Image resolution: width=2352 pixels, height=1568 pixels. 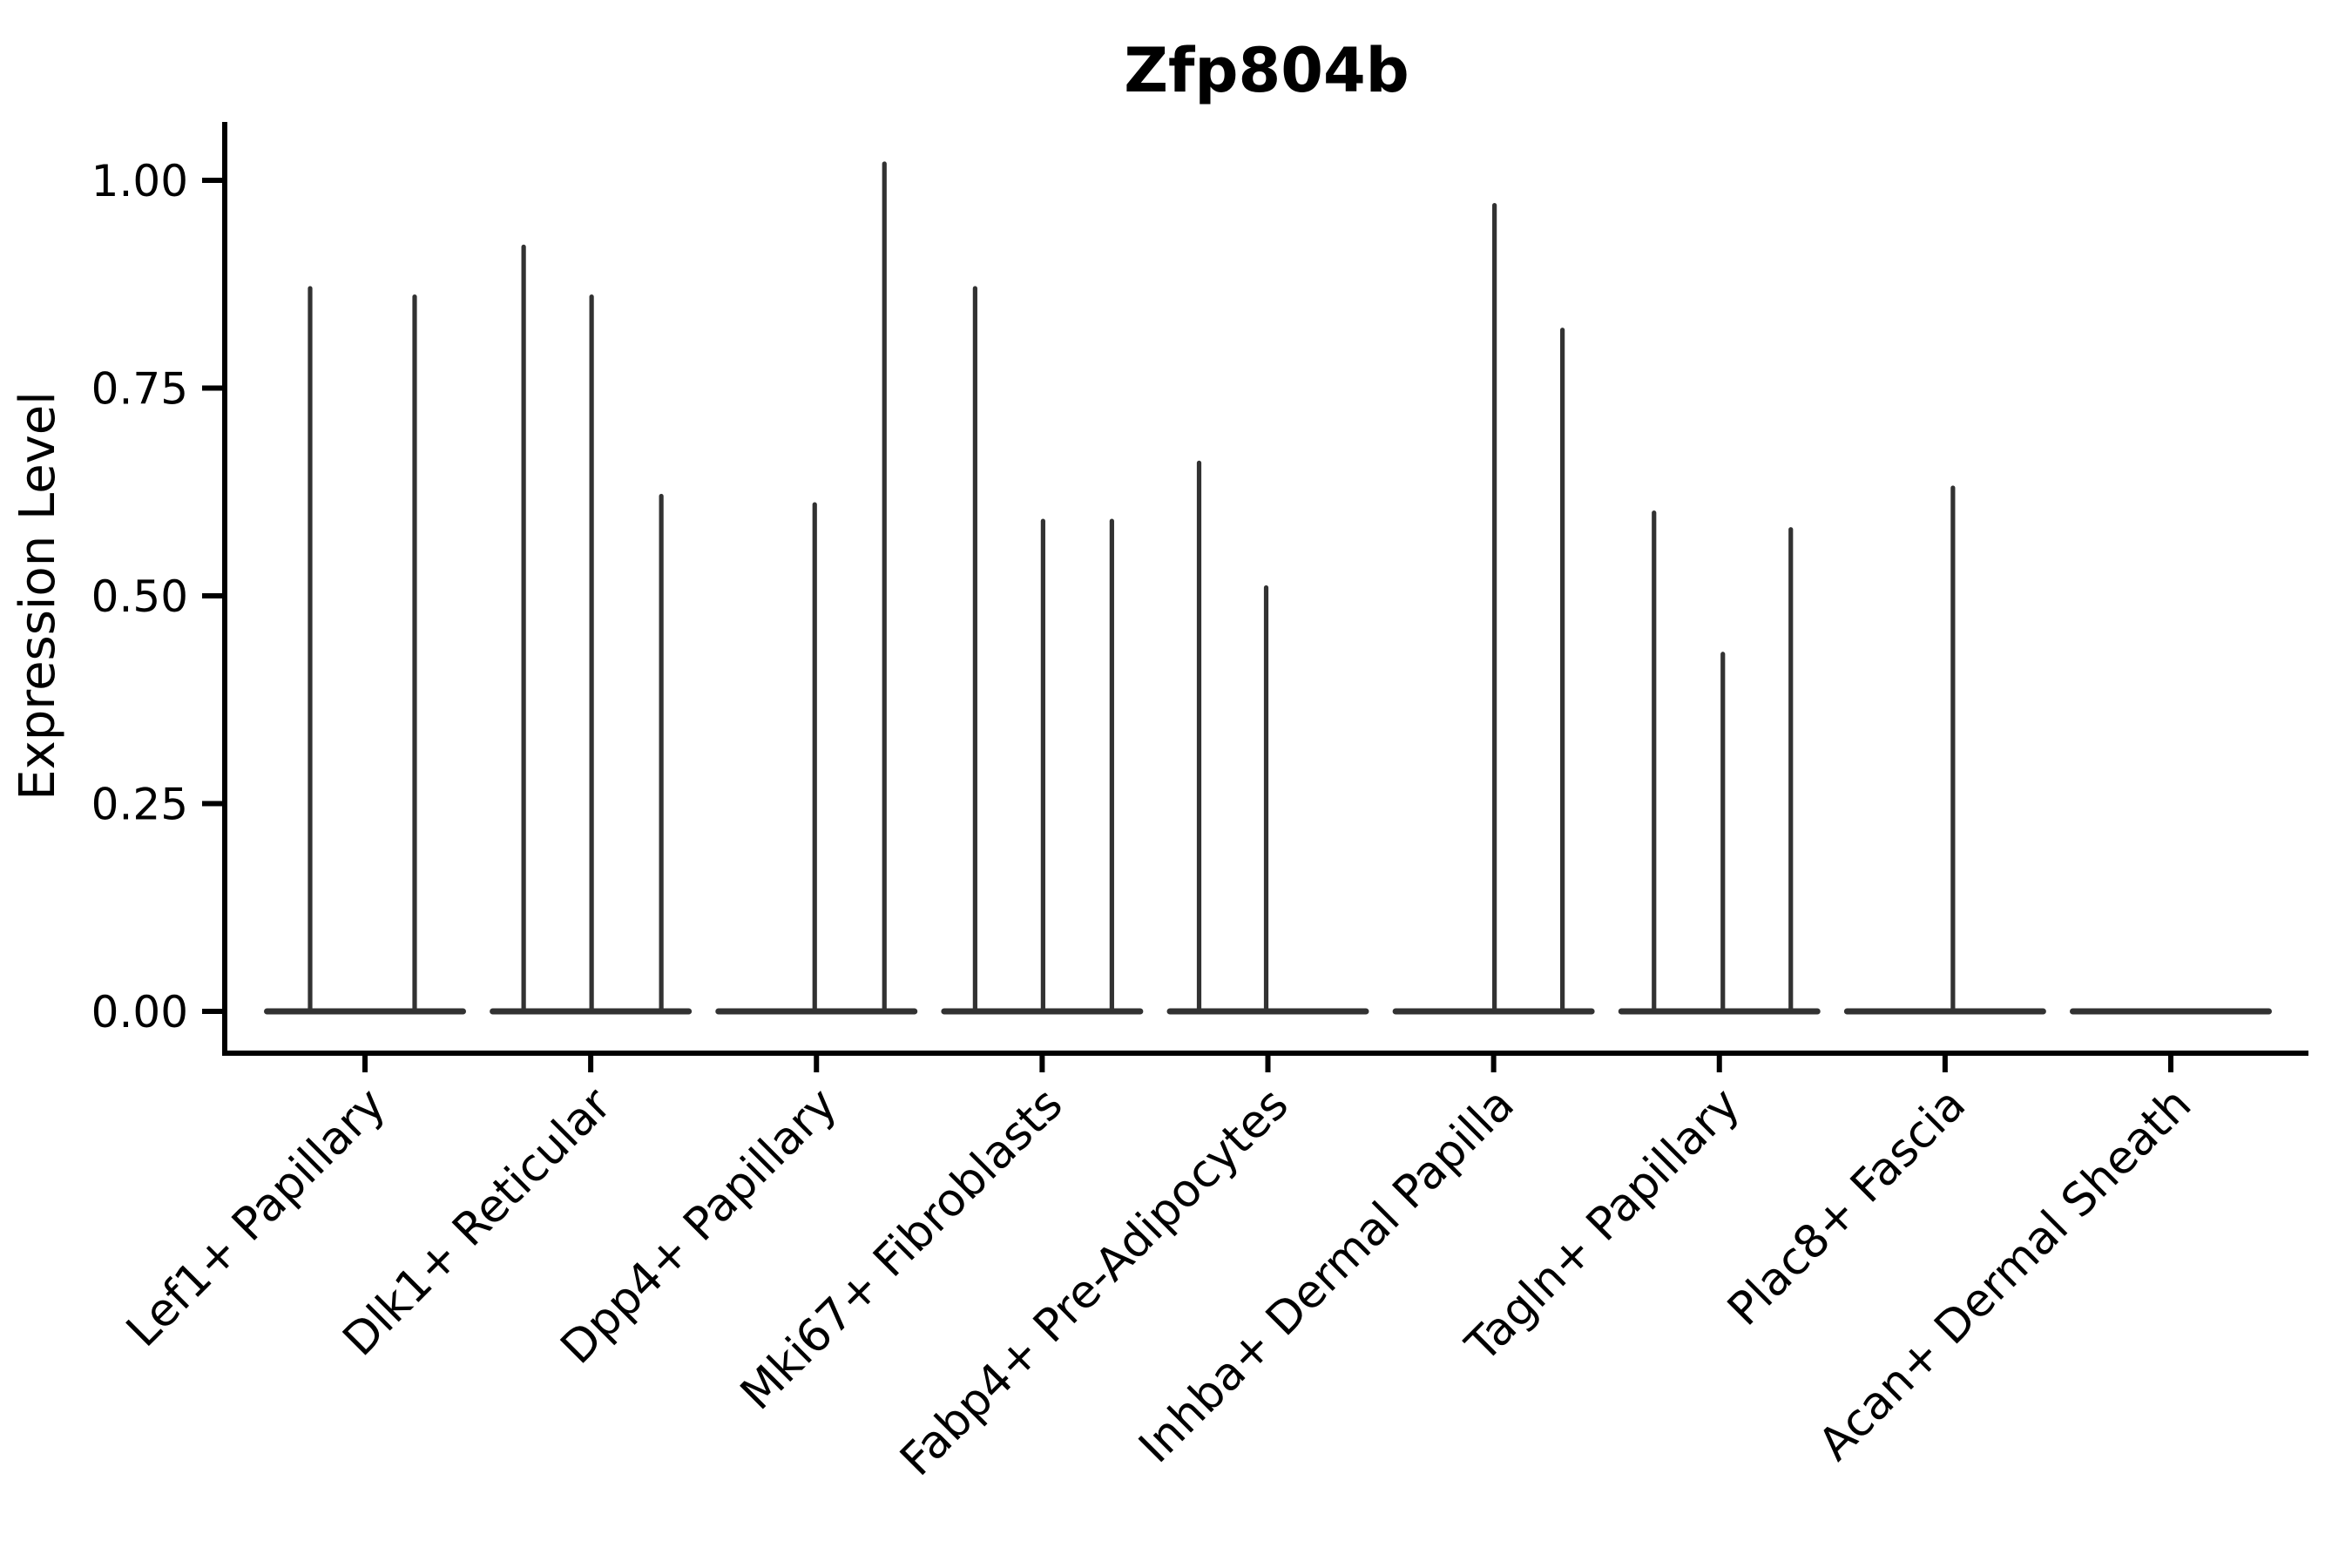 What do you see at coordinates (1266, 70) in the screenshot?
I see `chart-title: Zfp804b` at bounding box center [1266, 70].